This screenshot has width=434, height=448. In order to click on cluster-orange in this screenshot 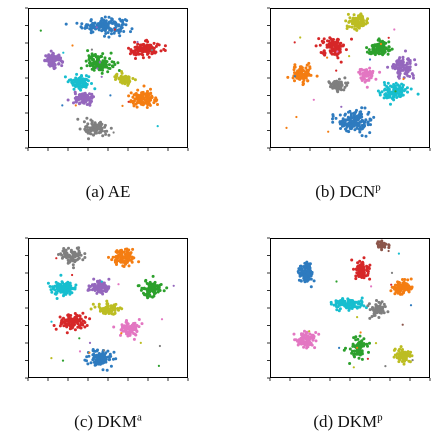, I will do `click(124, 257)`.